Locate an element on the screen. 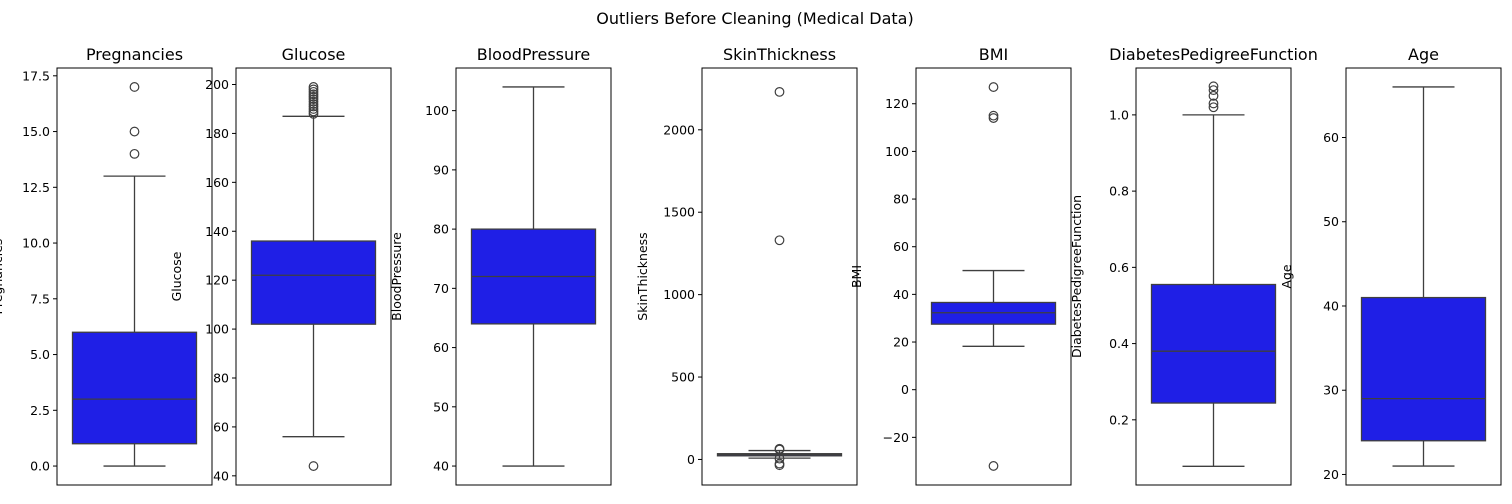 Image resolution: width=1512 pixels, height=504 pixels. y-tick-label: 2000 is located at coordinates (679, 129).